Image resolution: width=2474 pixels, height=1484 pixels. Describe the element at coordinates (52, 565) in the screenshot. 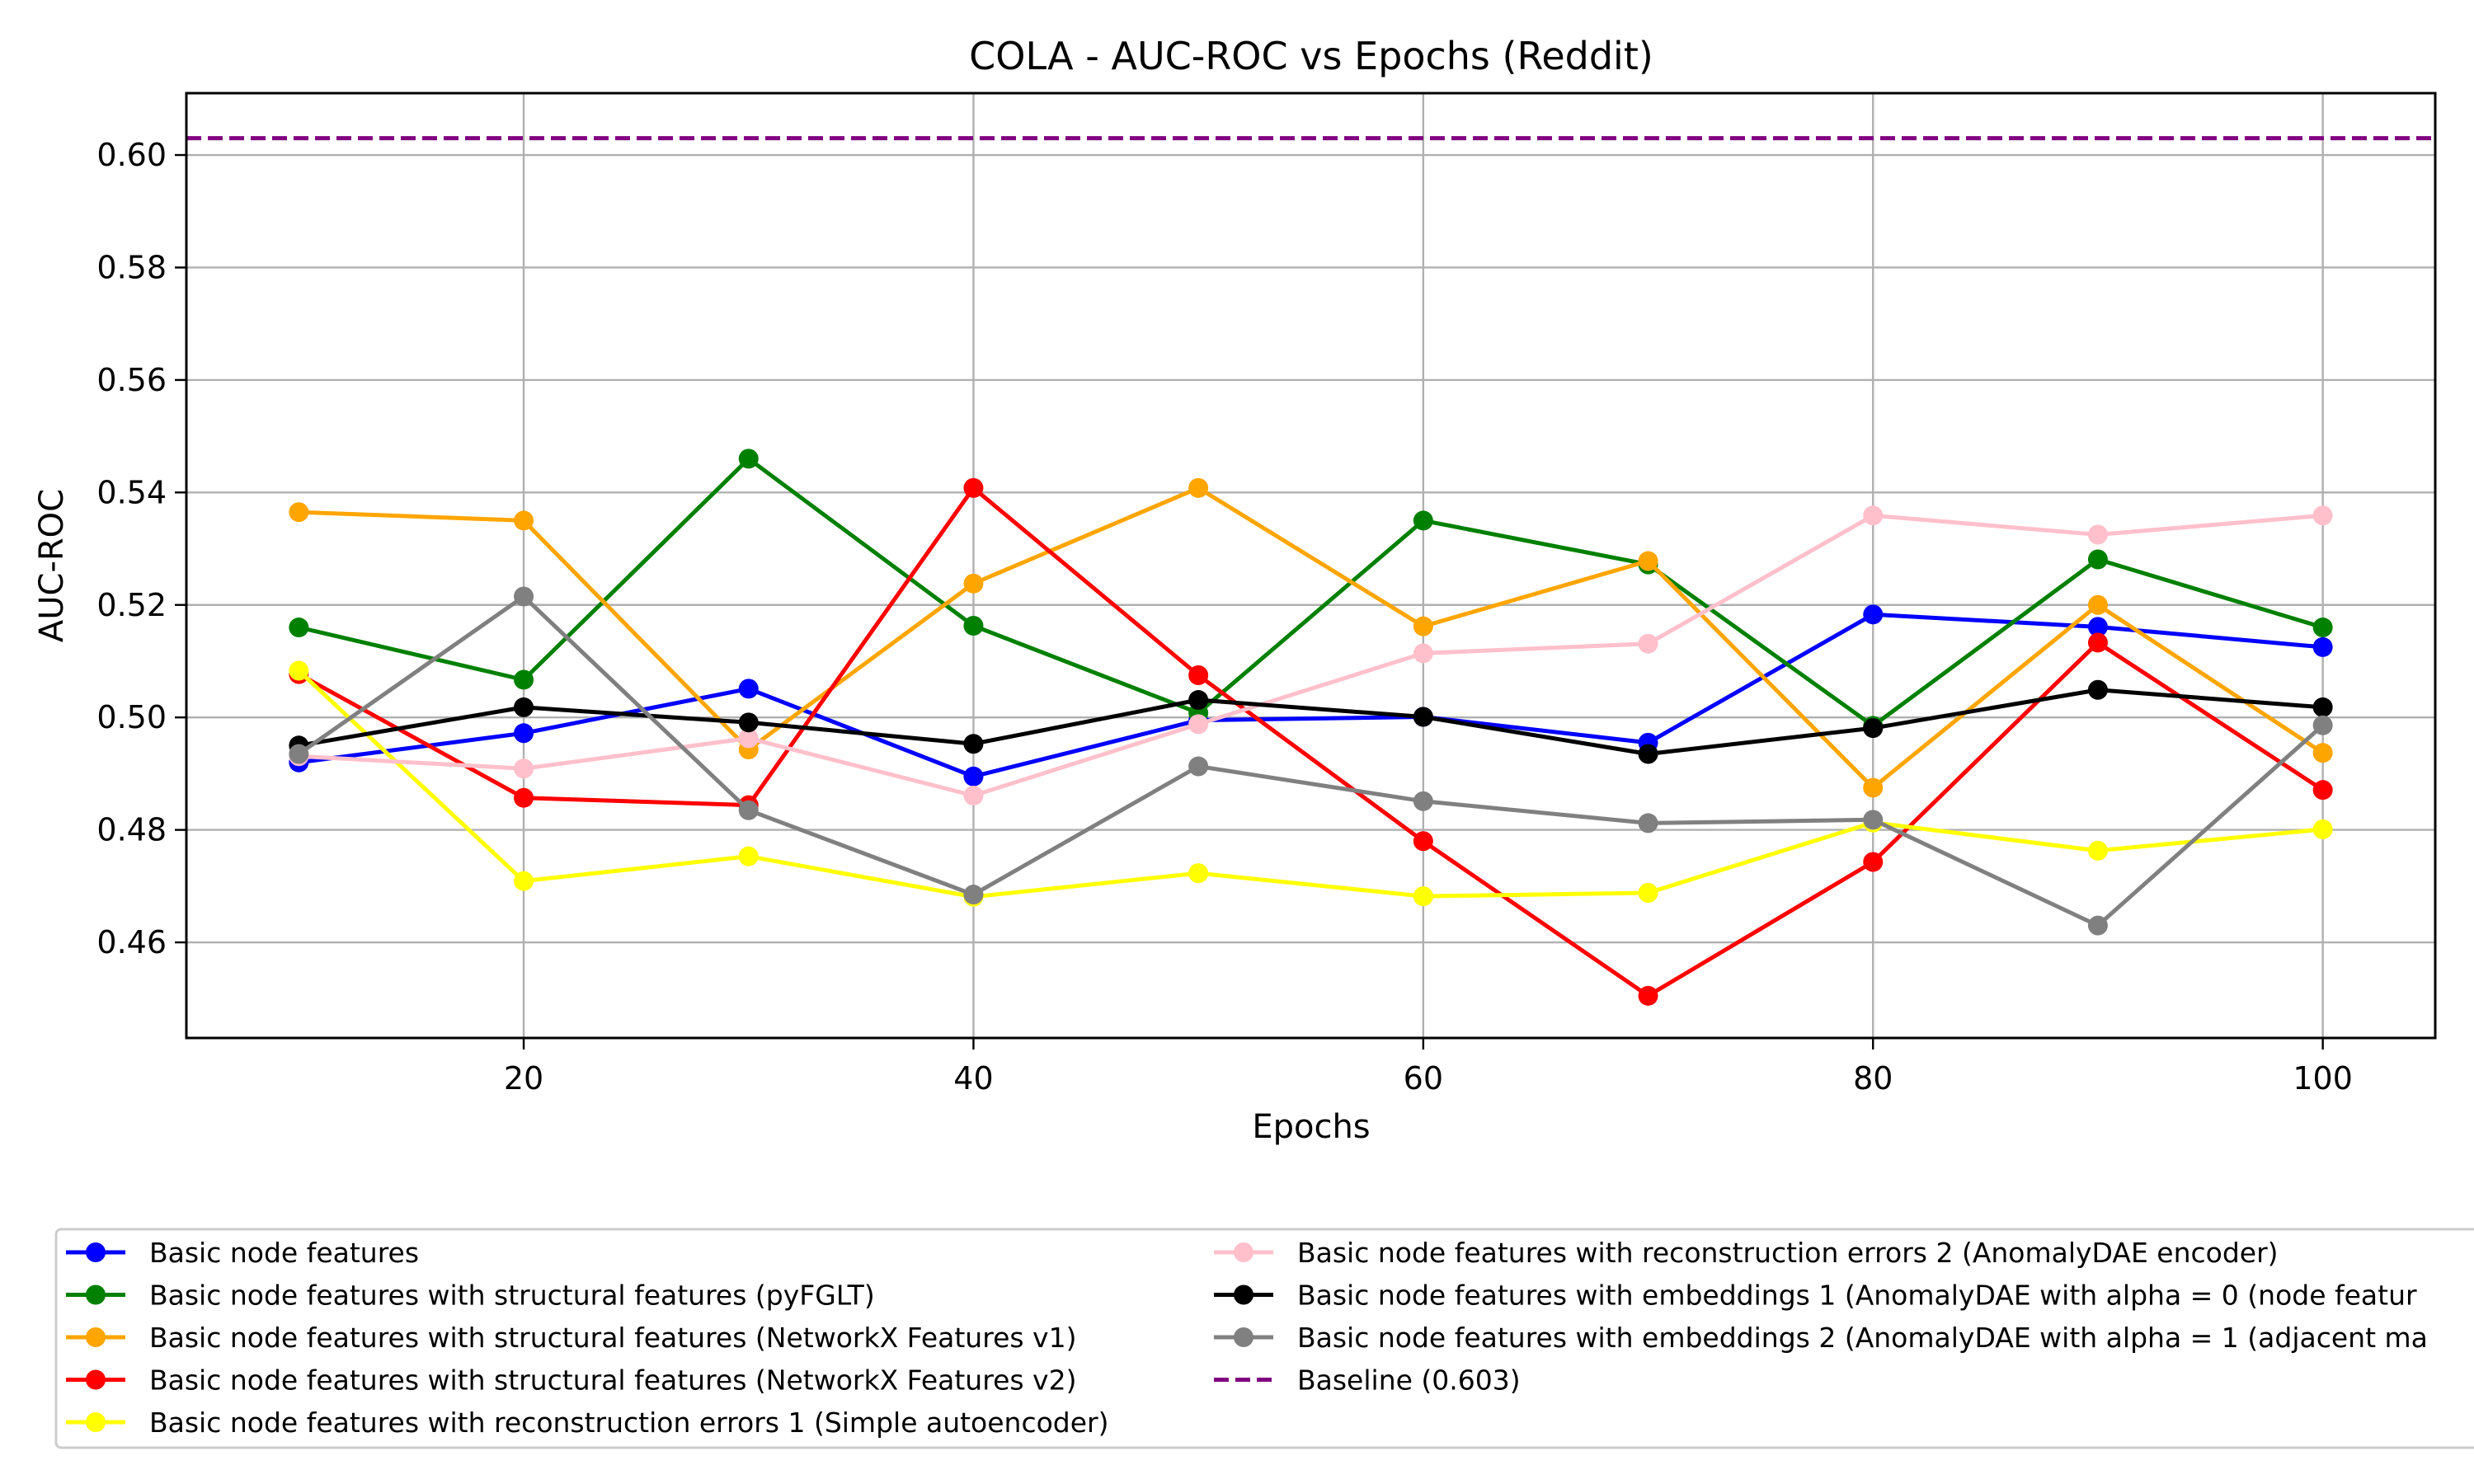

I see `y-axis-title: AUC-ROC` at that location.